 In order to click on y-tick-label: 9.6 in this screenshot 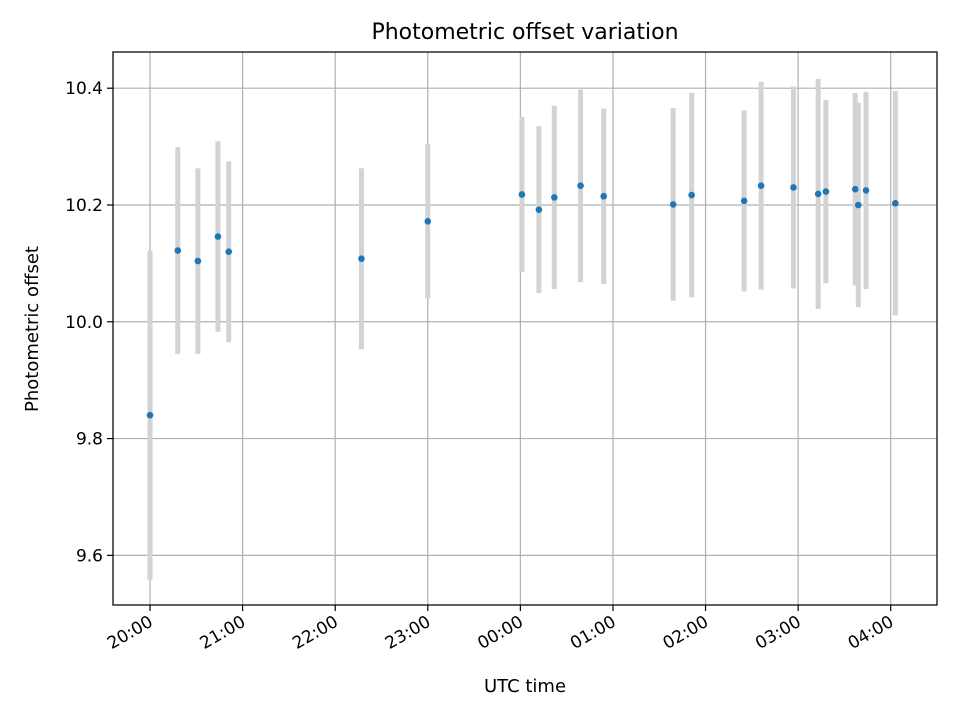, I will do `click(89, 556)`.